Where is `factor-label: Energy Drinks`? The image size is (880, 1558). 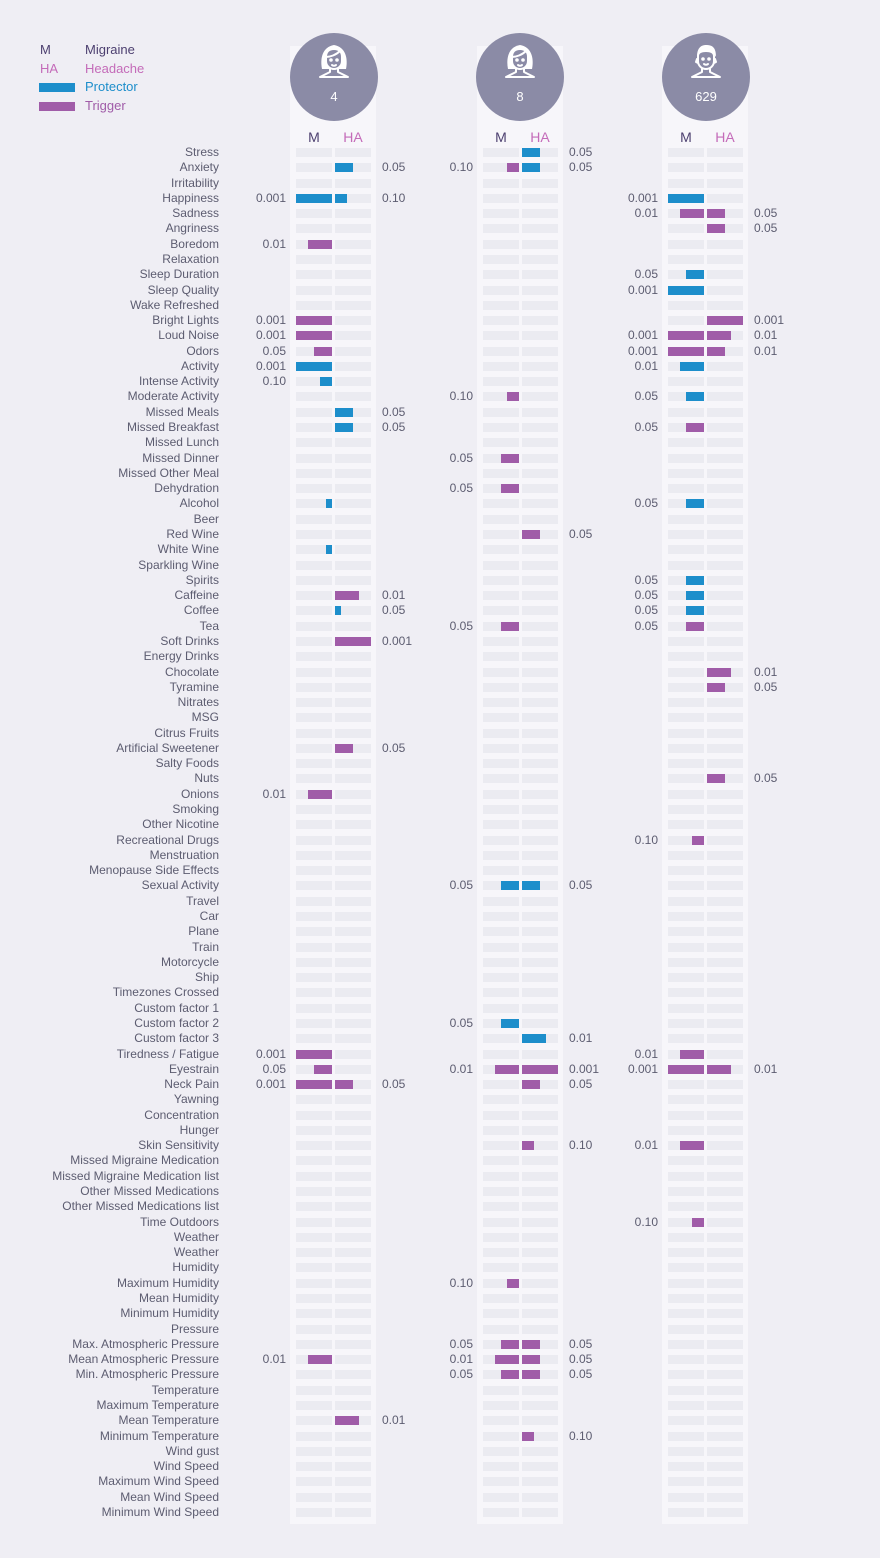
factor-label: Energy Drinks is located at coordinates (181, 656).